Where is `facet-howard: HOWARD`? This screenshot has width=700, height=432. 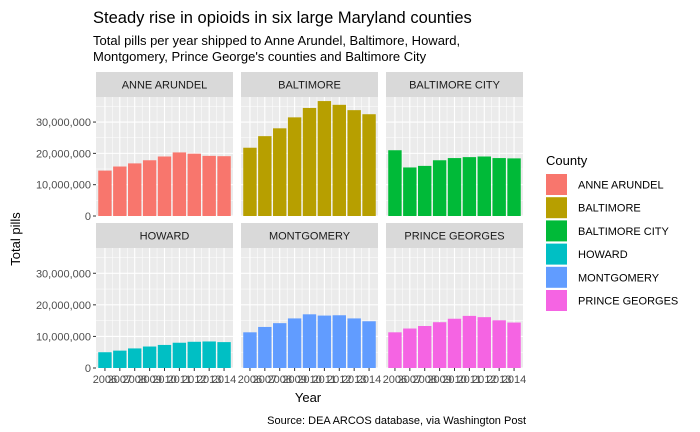 facet-howard: HOWARD is located at coordinates (164, 296).